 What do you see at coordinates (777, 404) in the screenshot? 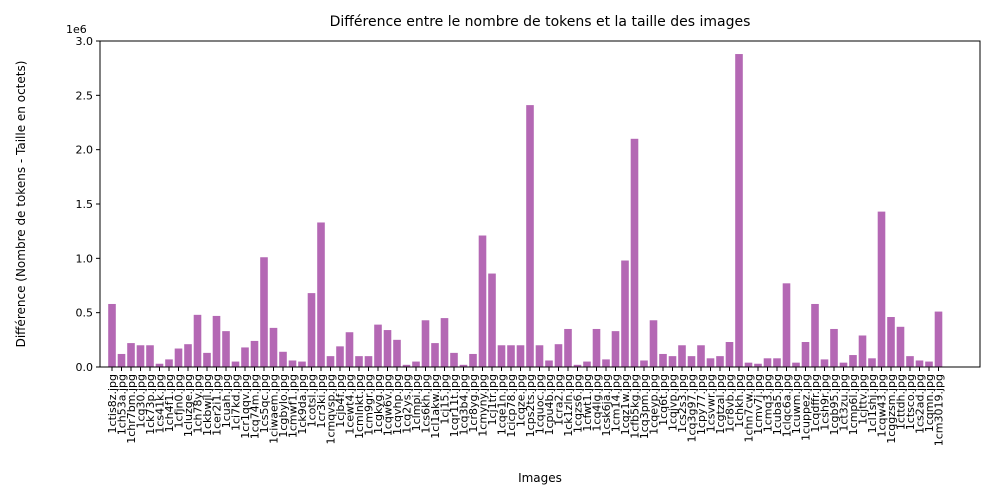
I see `x-tick-label: 1cuba5.jpg` at bounding box center [777, 404].